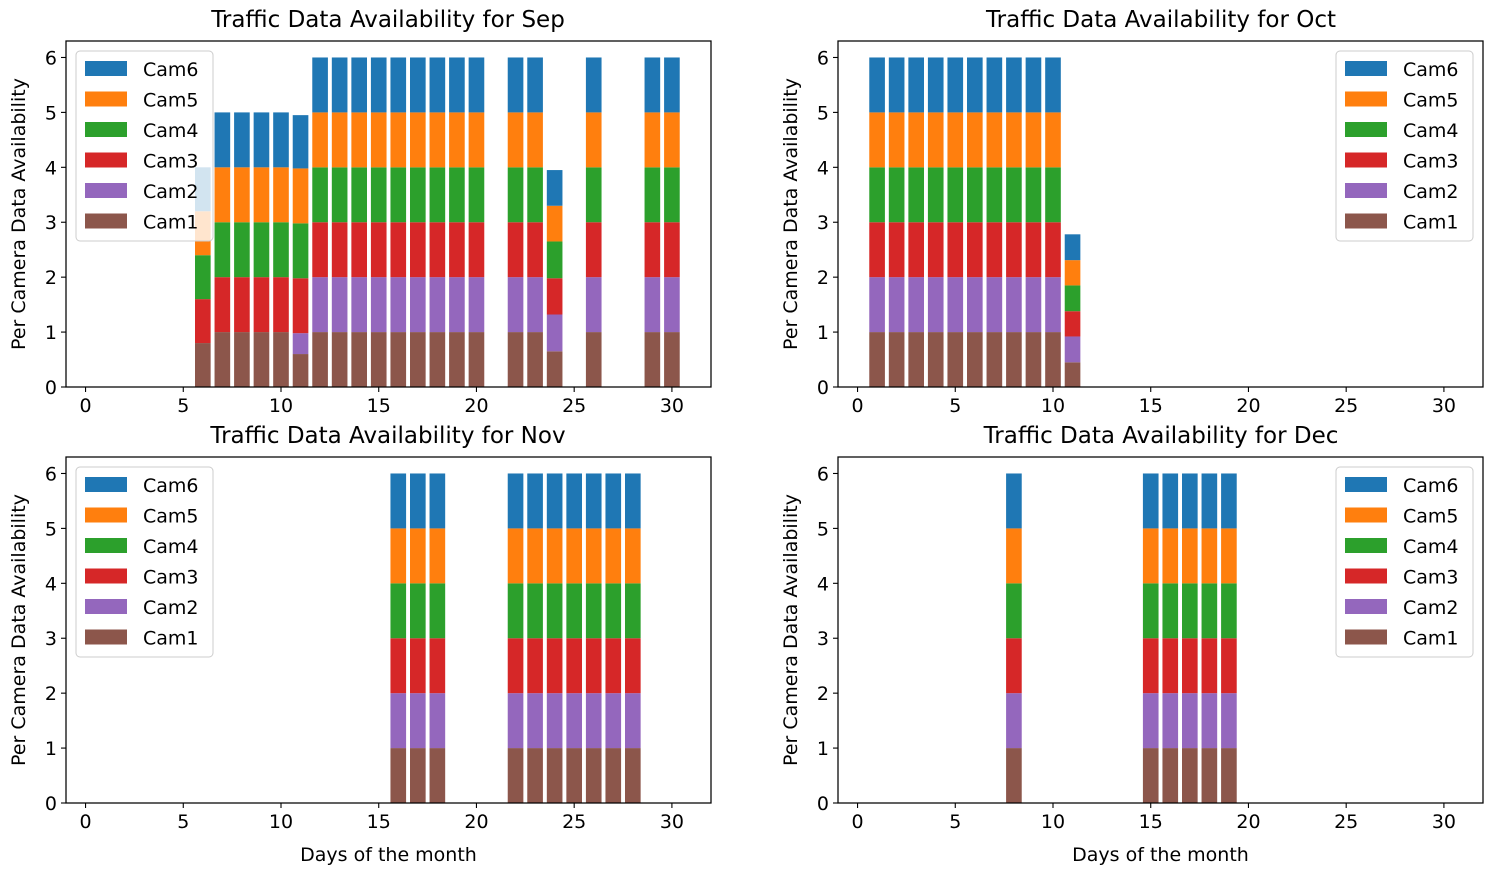  I want to click on chart-title: Traffic Data Availability for Nov, so click(387, 436).